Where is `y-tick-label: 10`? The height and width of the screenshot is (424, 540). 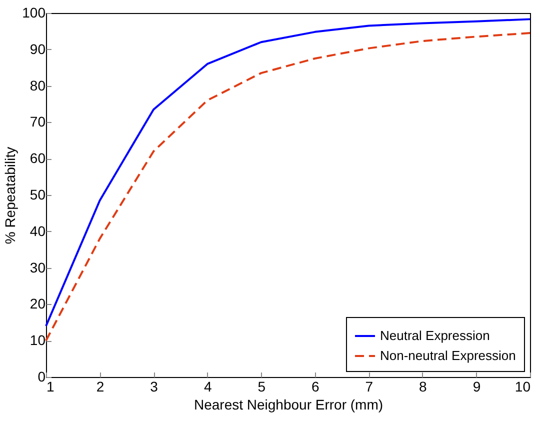 y-tick-label: 10 is located at coordinates (38, 340).